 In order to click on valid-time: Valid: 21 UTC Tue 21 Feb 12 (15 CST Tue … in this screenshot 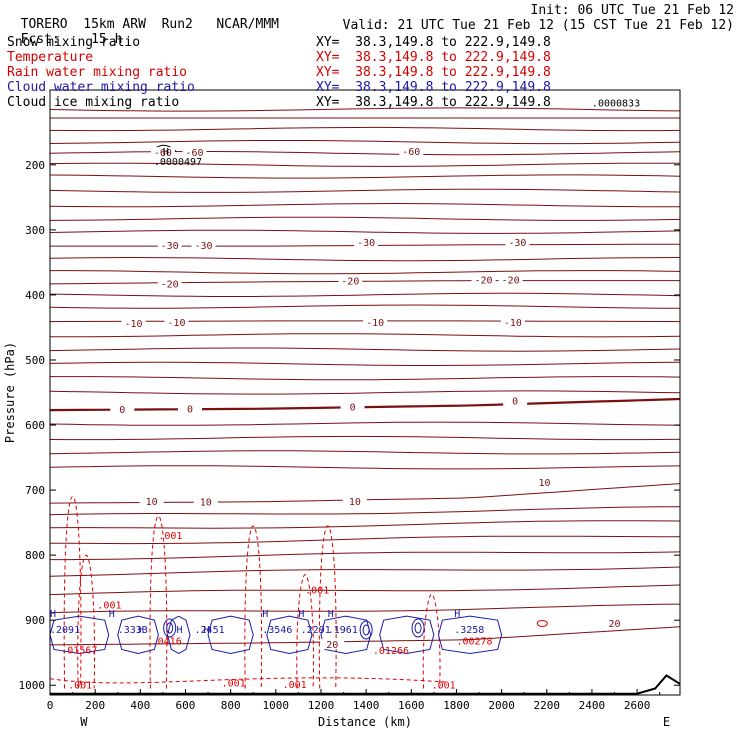, I will do `click(538, 25)`.